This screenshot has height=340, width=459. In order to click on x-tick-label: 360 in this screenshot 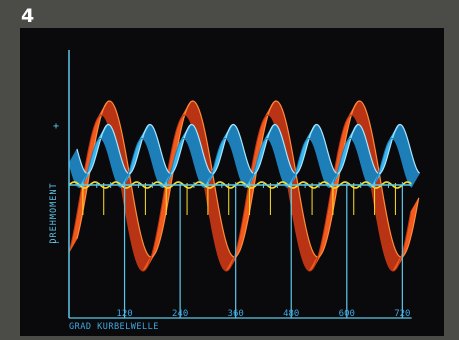, I will do `click(236, 314)`.